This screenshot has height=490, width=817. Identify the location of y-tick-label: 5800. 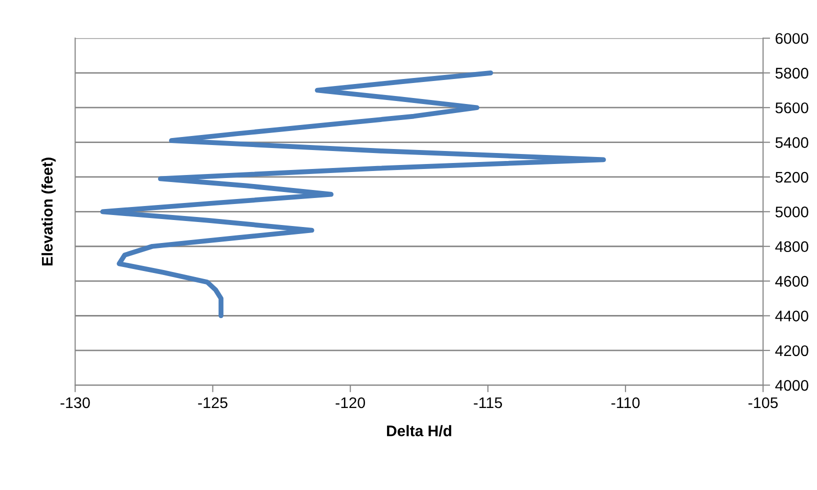
(791, 73).